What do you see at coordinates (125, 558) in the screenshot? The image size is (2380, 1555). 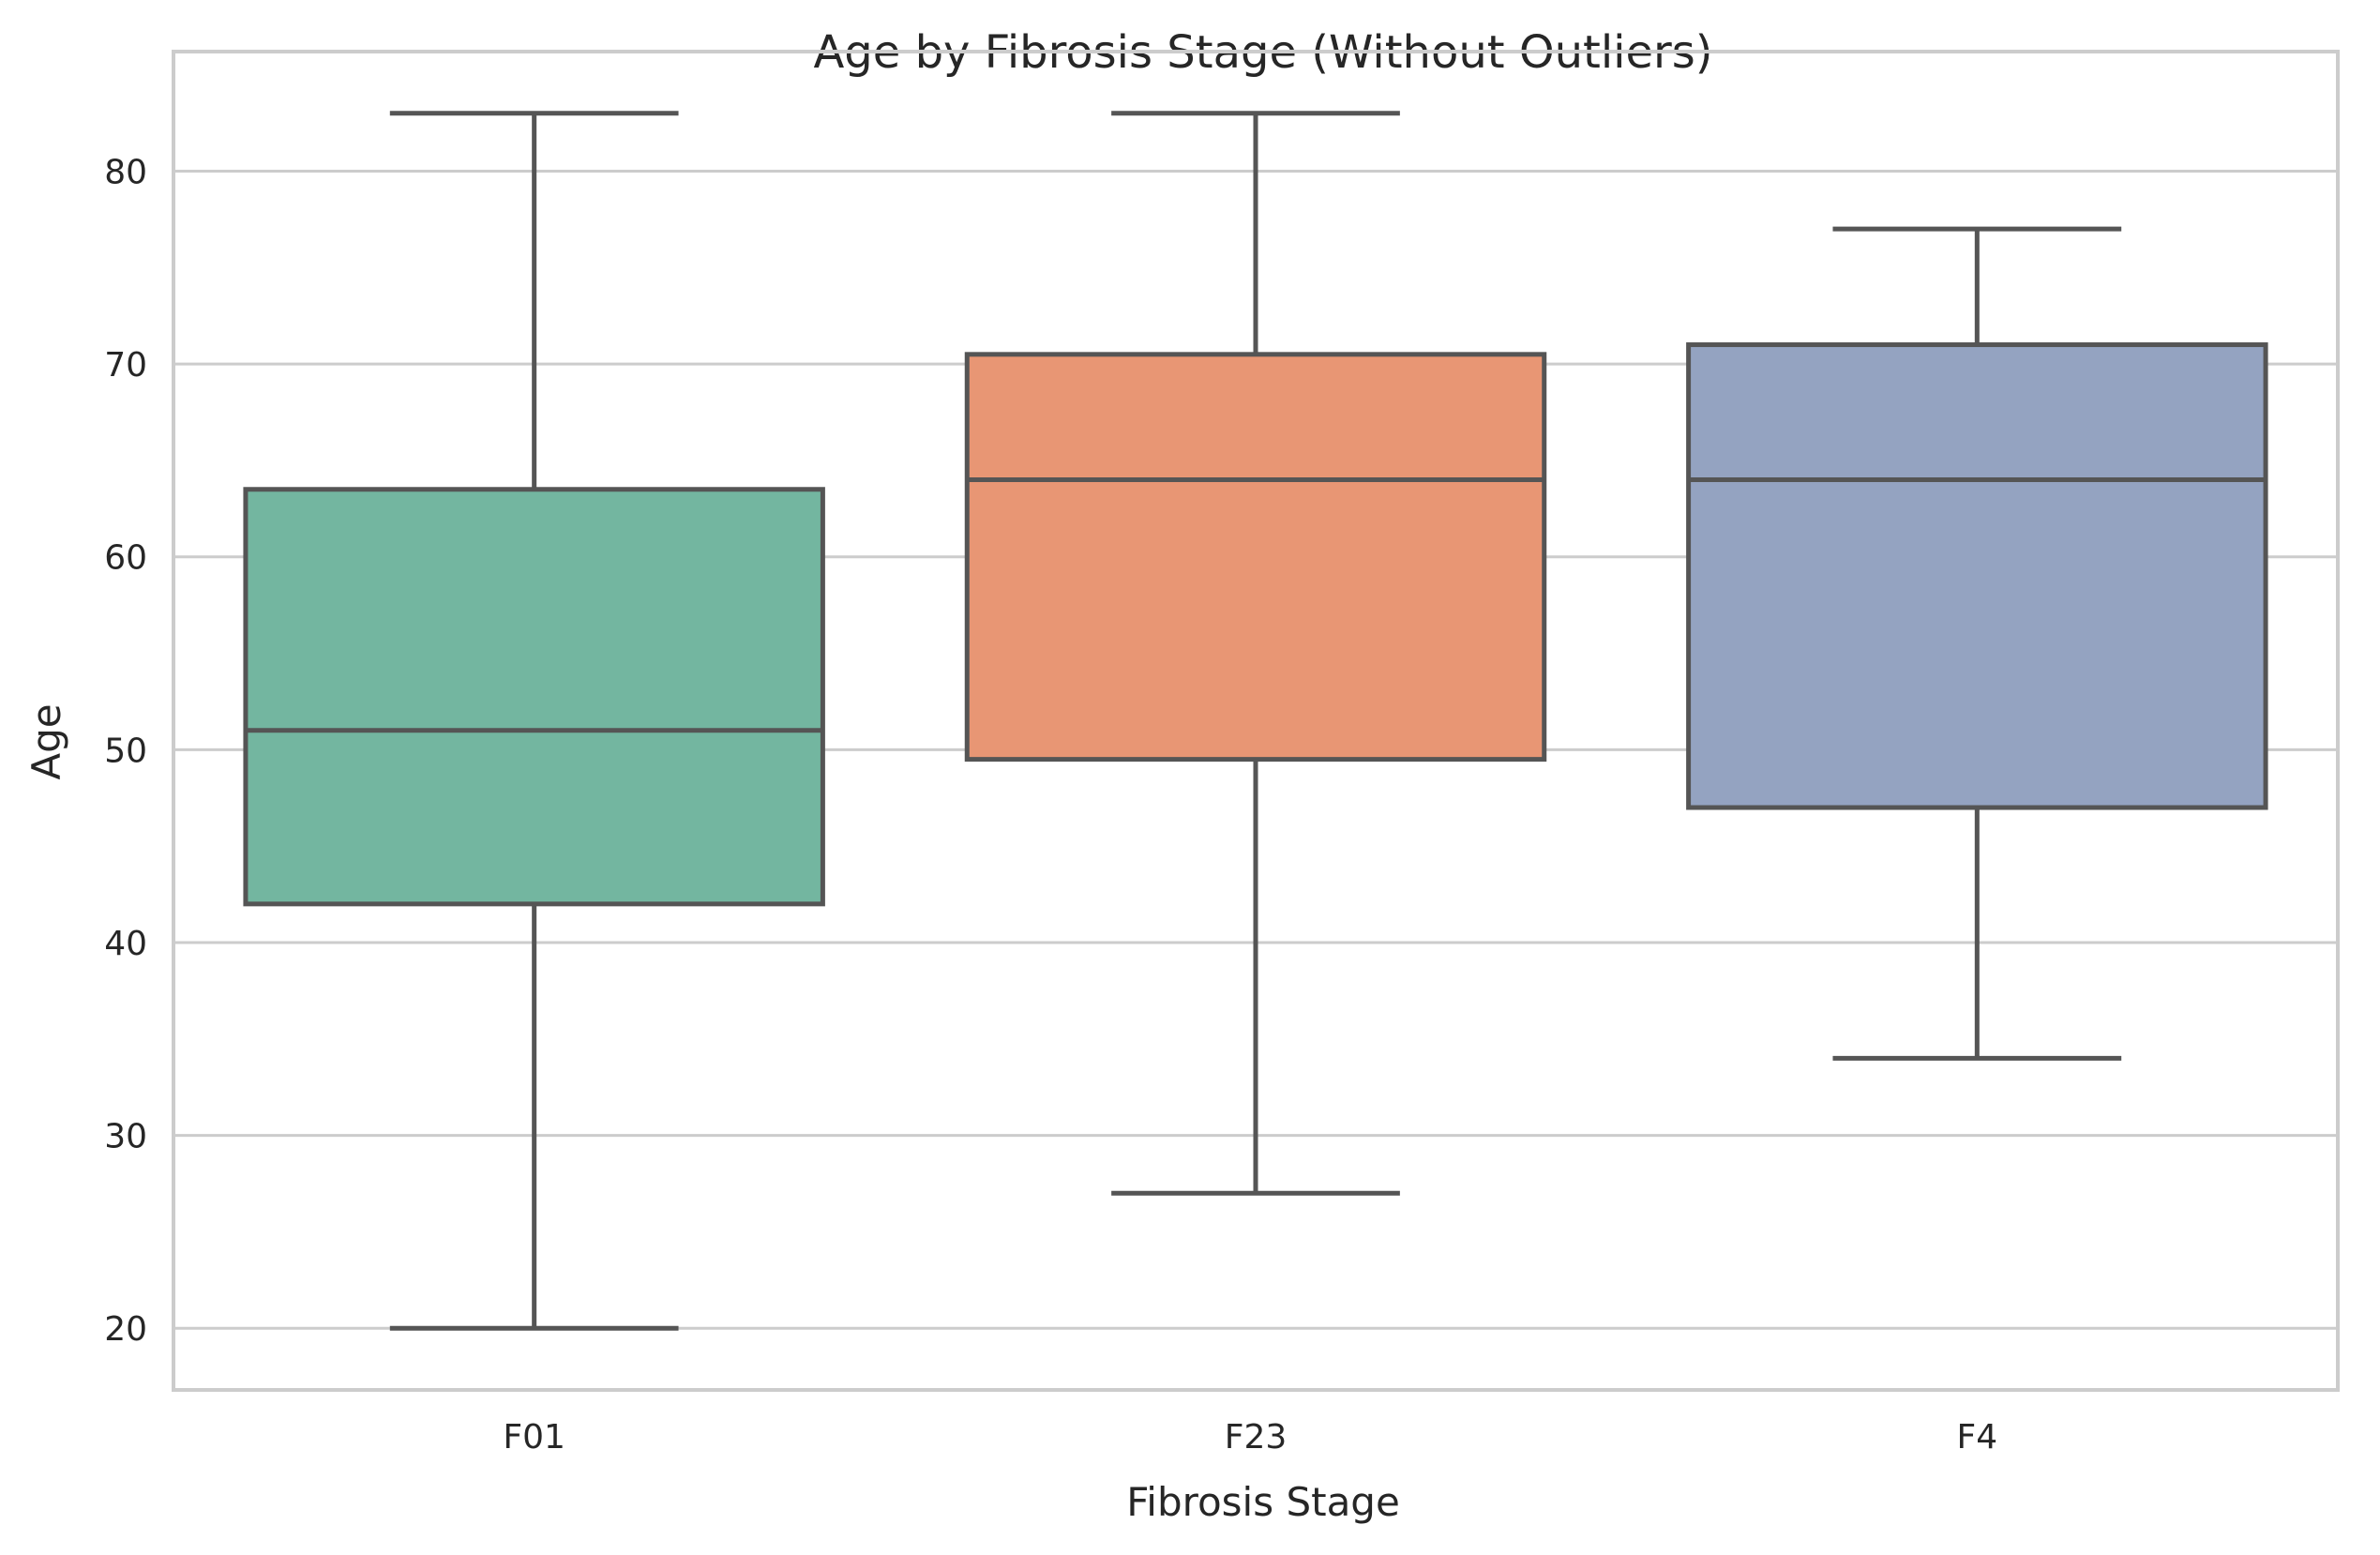 I see `y-tick-label-60: 60` at bounding box center [125, 558].